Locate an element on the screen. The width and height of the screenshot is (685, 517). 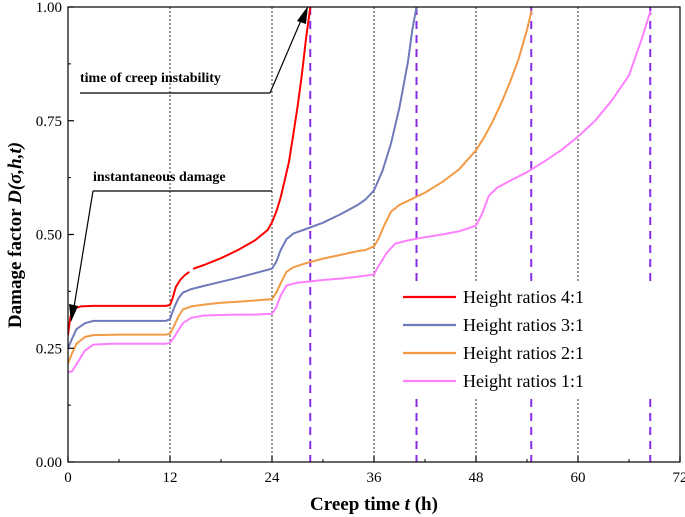
y-tick-label: 0.00 is located at coordinates (49, 463).